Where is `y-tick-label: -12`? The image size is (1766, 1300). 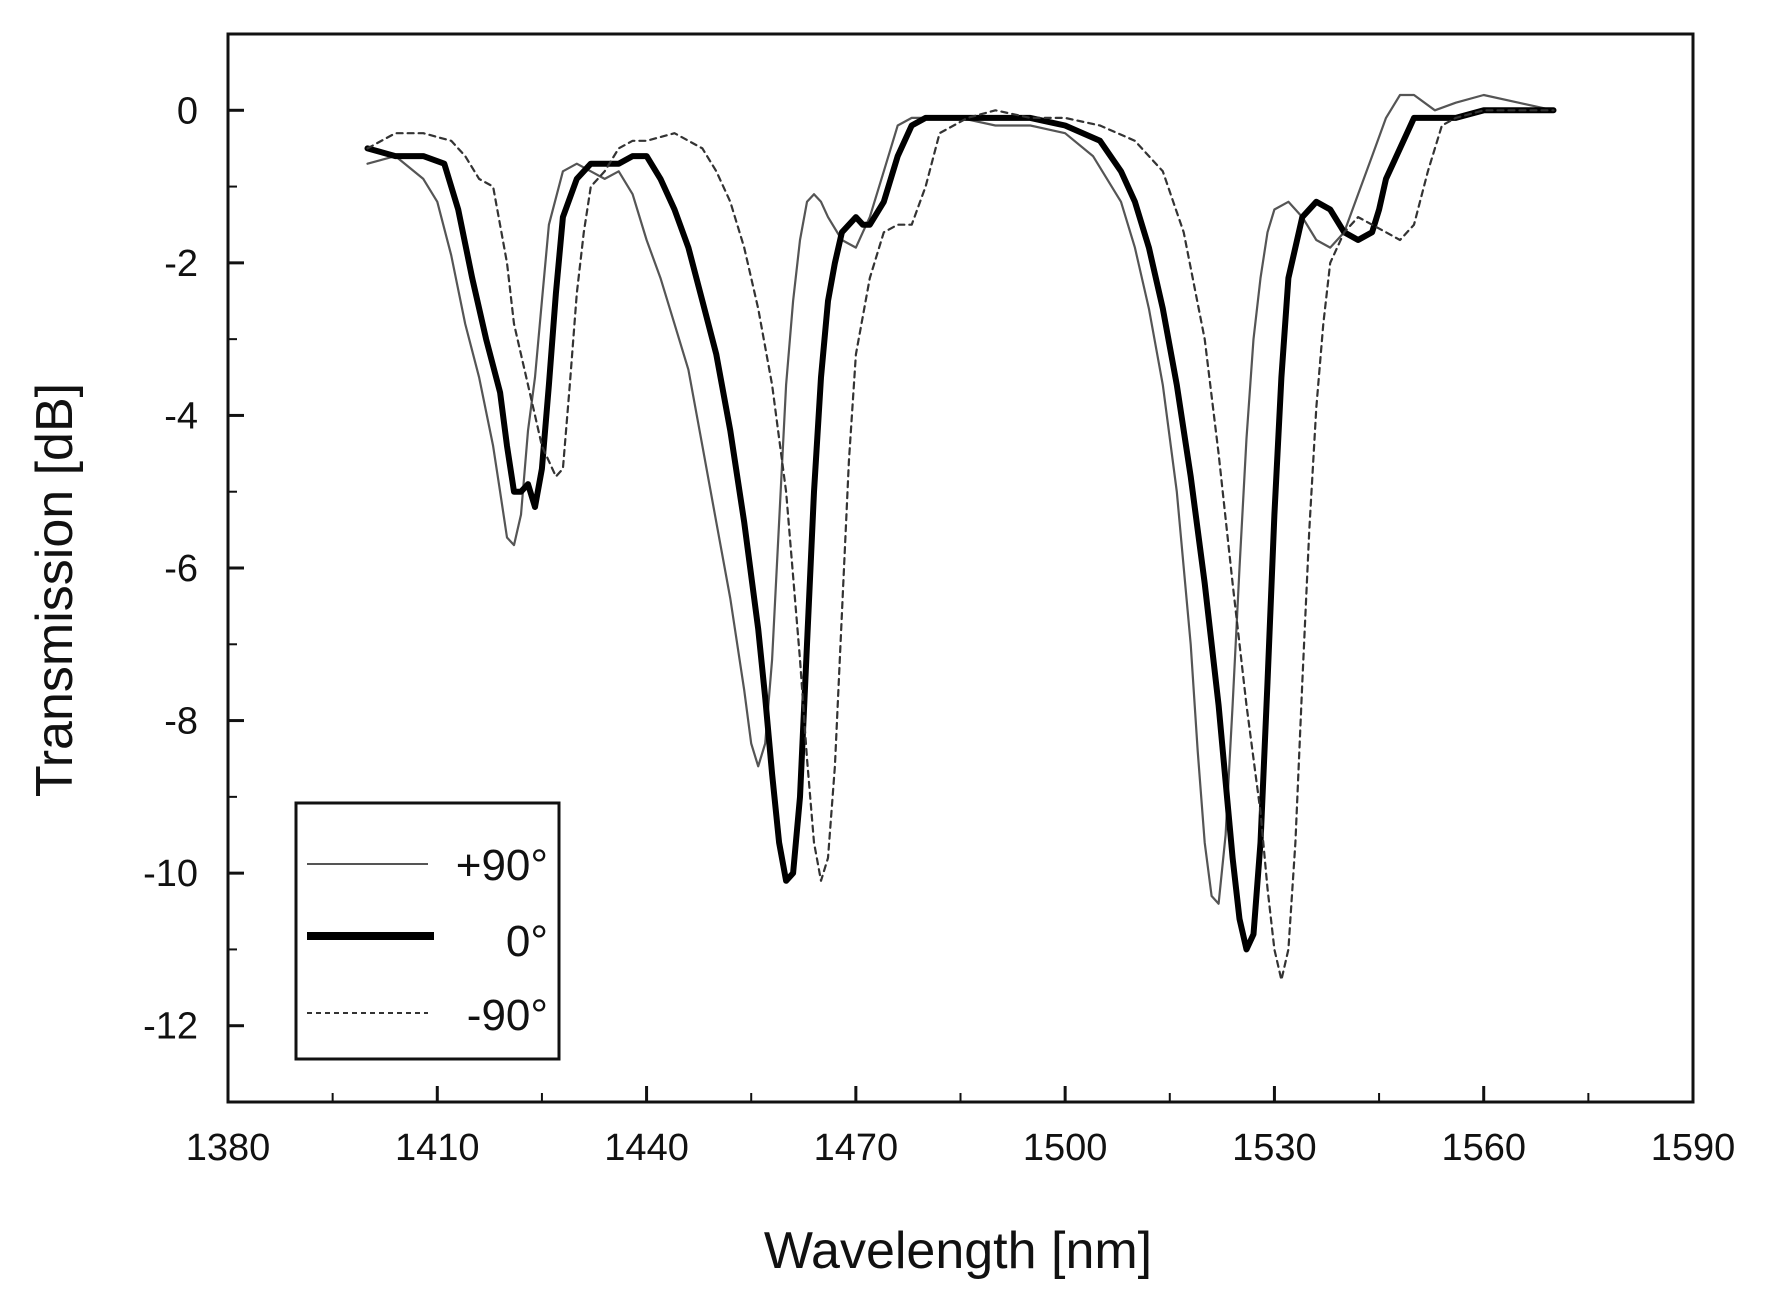 y-tick-label: -12 is located at coordinates (170, 1027).